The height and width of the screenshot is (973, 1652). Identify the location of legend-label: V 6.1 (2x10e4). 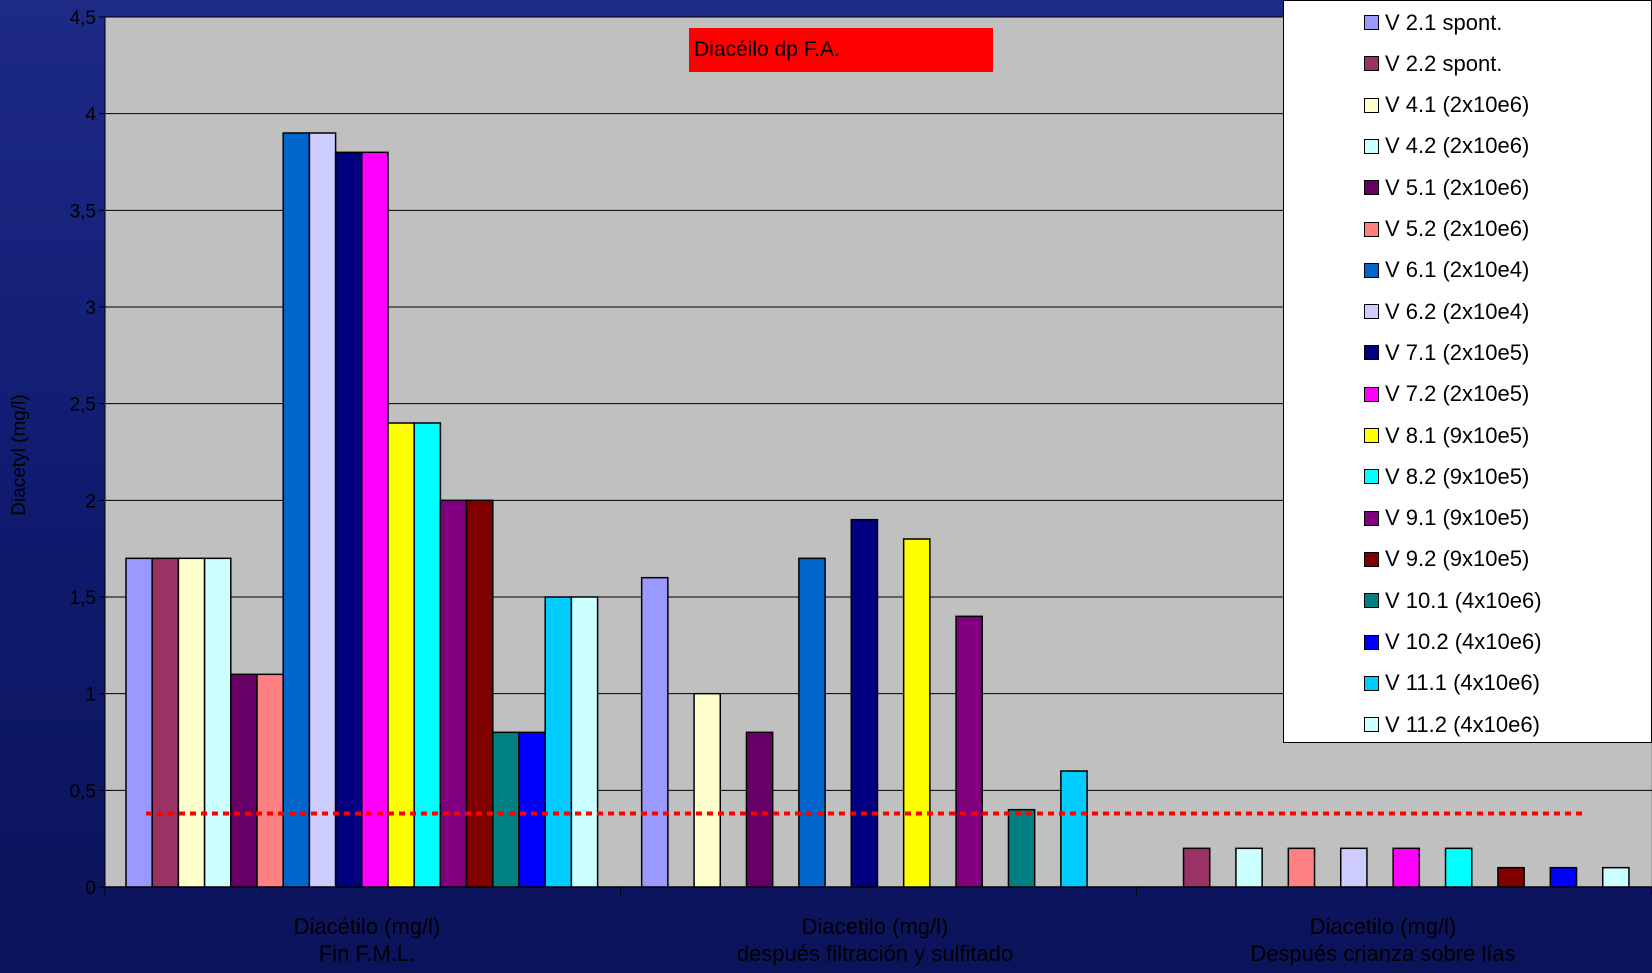
(1457, 270).